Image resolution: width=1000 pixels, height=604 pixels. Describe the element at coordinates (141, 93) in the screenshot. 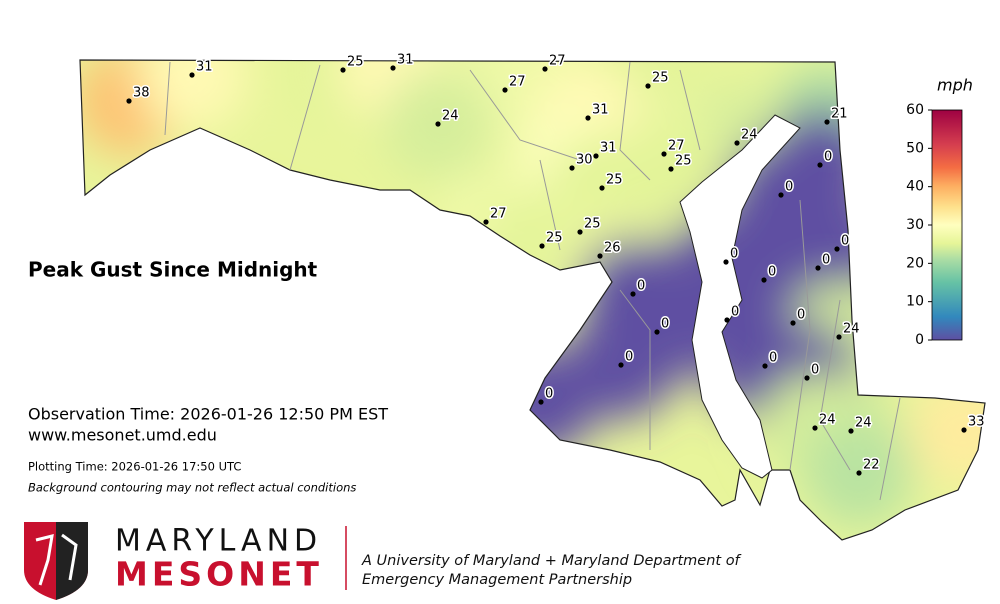

I see `station-value: 38` at that location.